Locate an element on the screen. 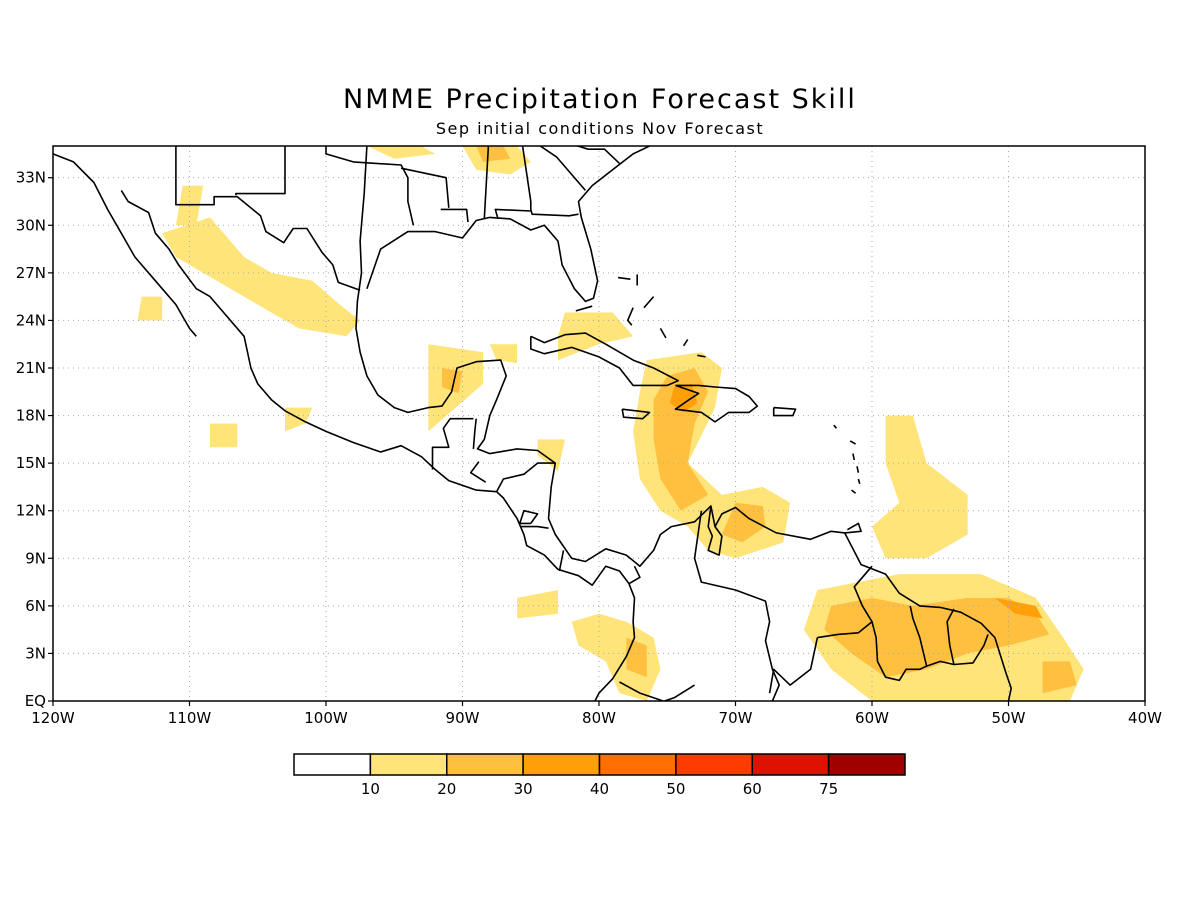 The height and width of the screenshot is (900, 1200). lat-tick-label: 21N is located at coordinates (31, 368).